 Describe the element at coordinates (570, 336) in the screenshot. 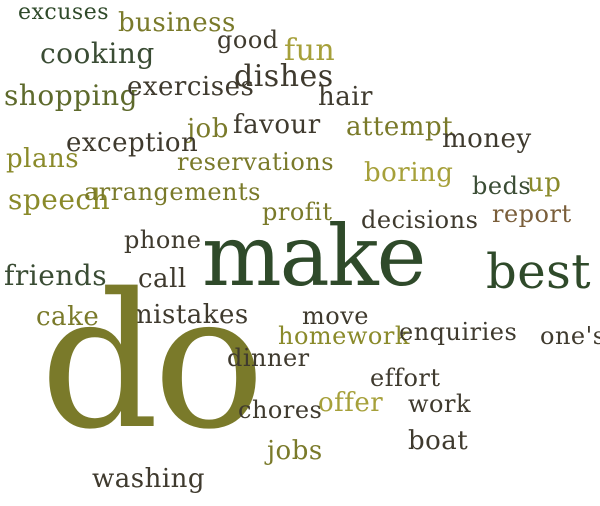

I see `word-one-s: one's` at that location.